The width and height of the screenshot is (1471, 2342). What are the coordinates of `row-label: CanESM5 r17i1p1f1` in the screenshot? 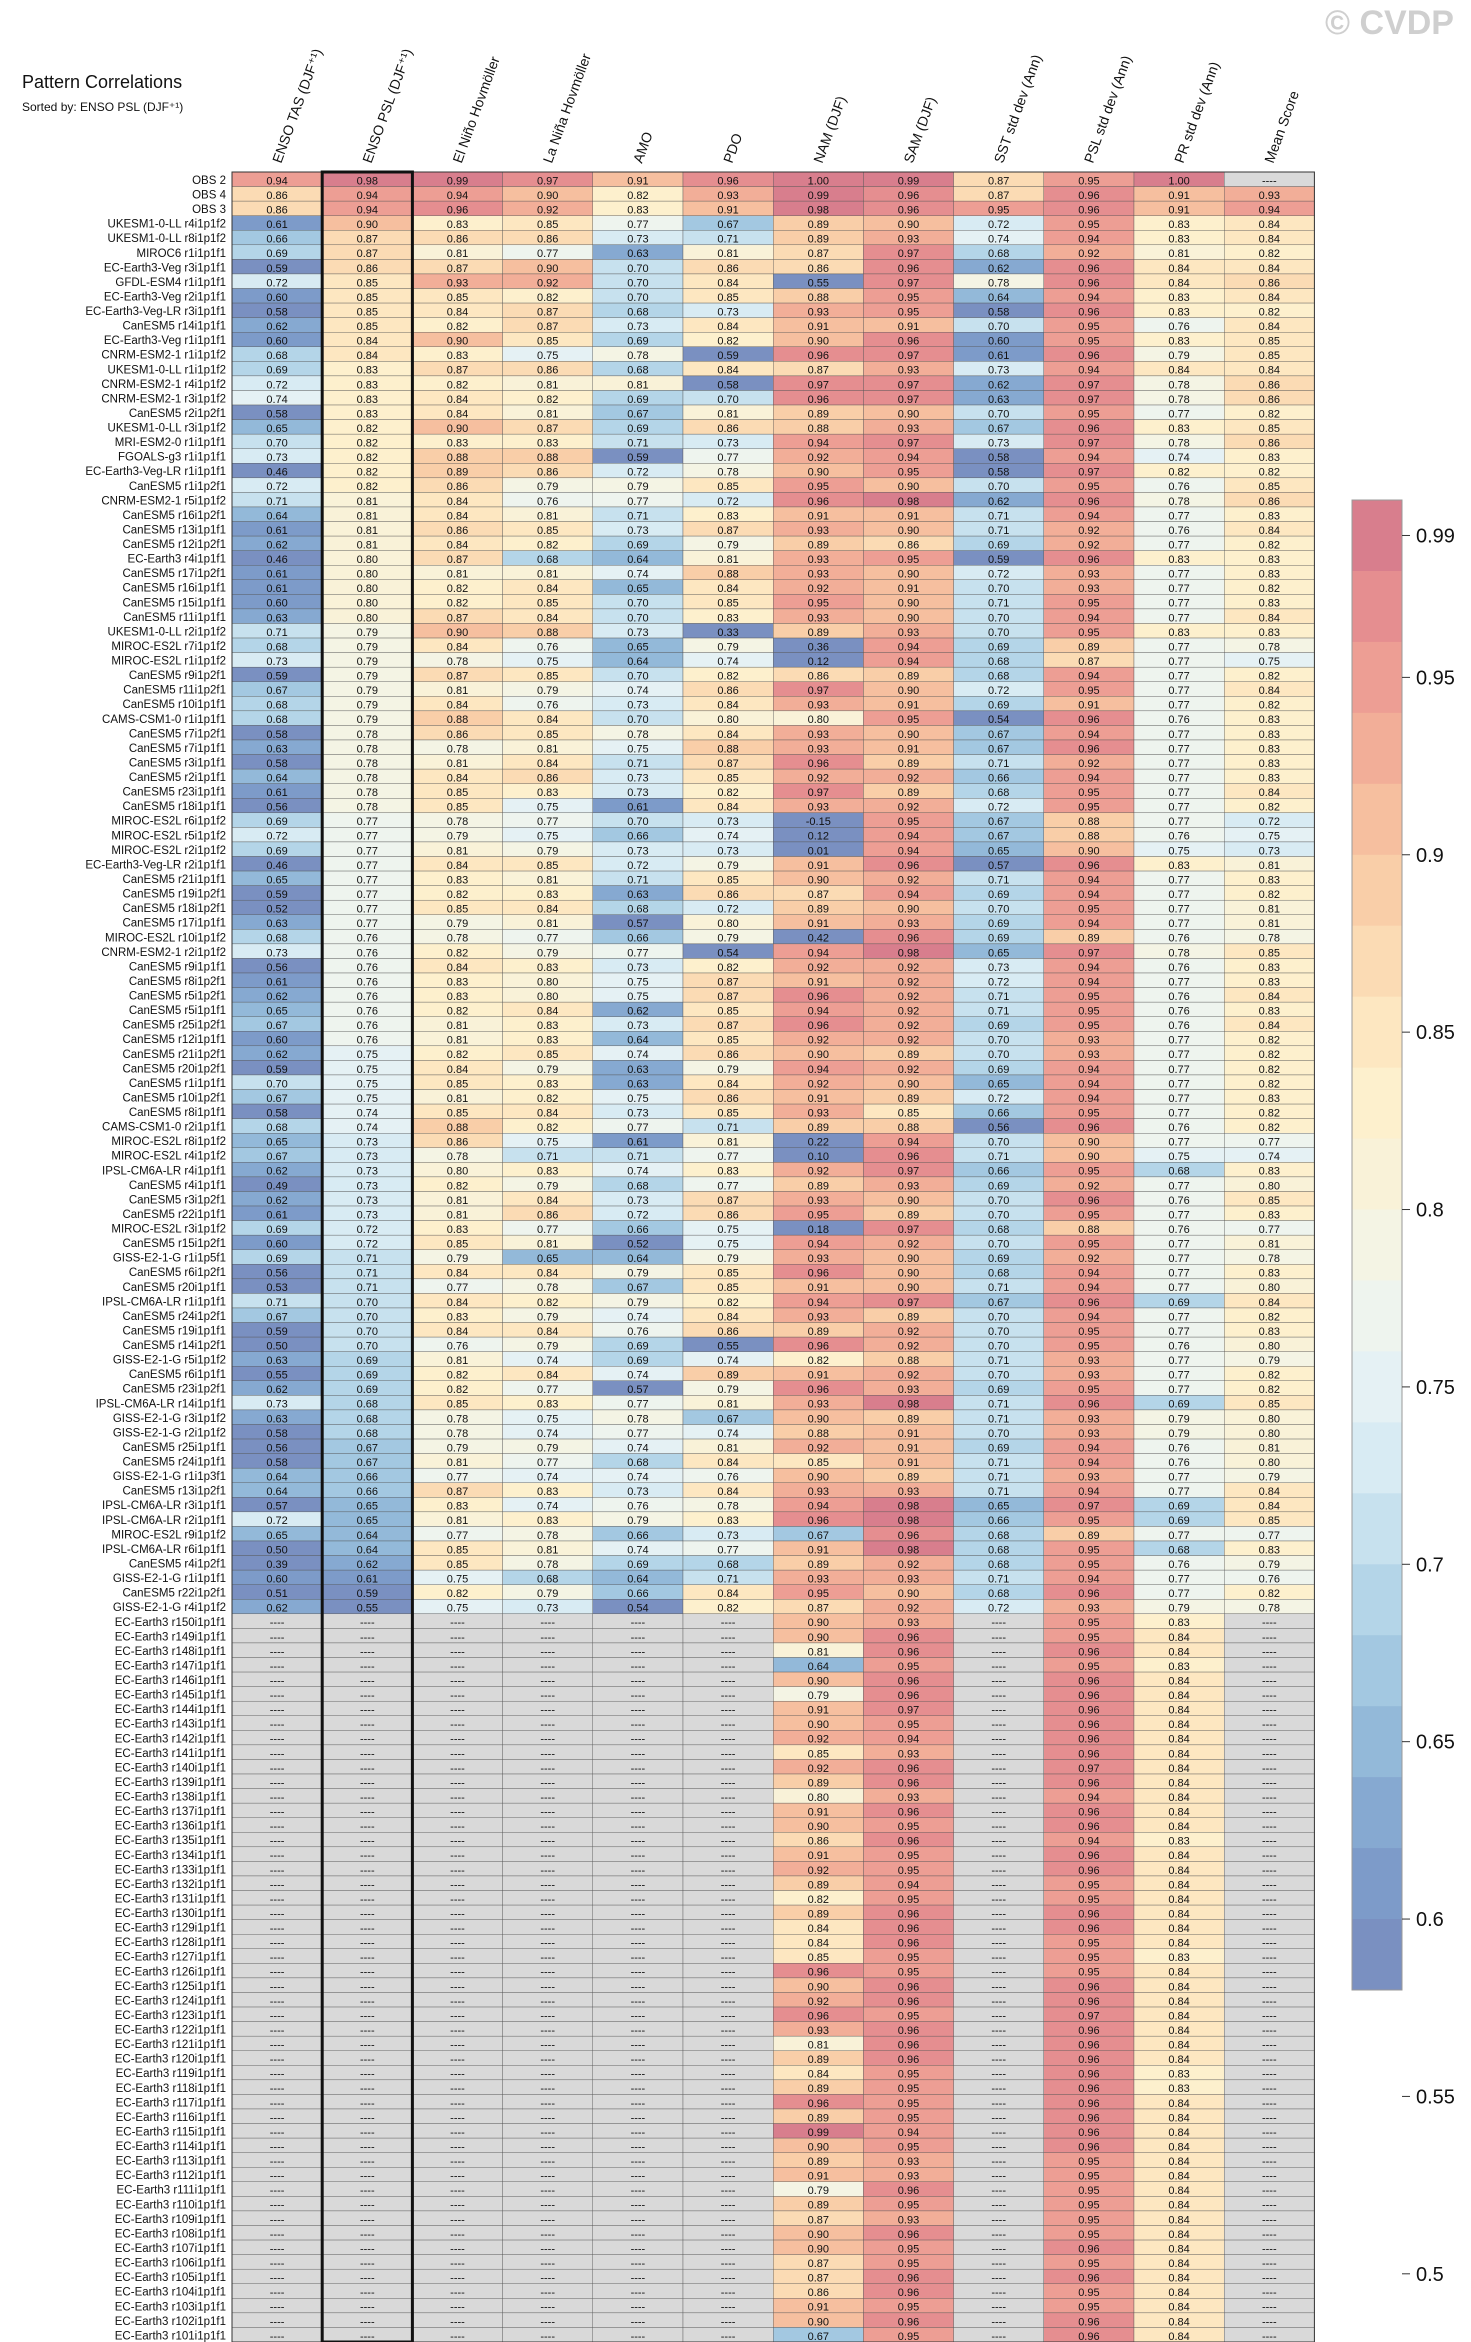 It's located at (174, 924).